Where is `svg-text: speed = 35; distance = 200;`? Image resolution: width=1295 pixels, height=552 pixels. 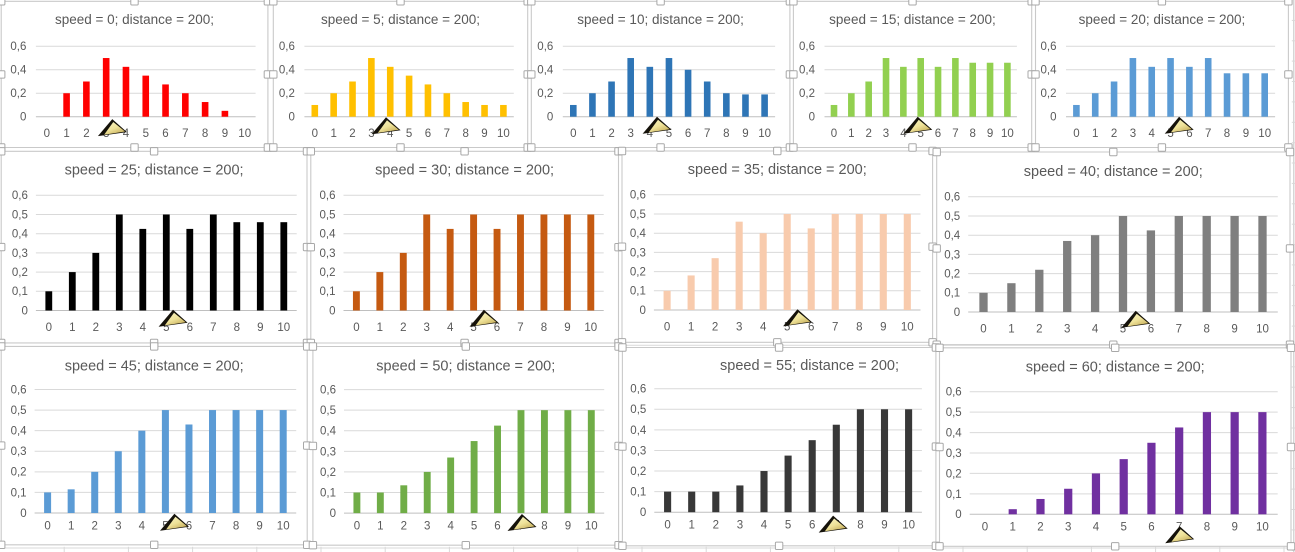
svg-text: speed = 35; distance = 200; is located at coordinates (777, 170).